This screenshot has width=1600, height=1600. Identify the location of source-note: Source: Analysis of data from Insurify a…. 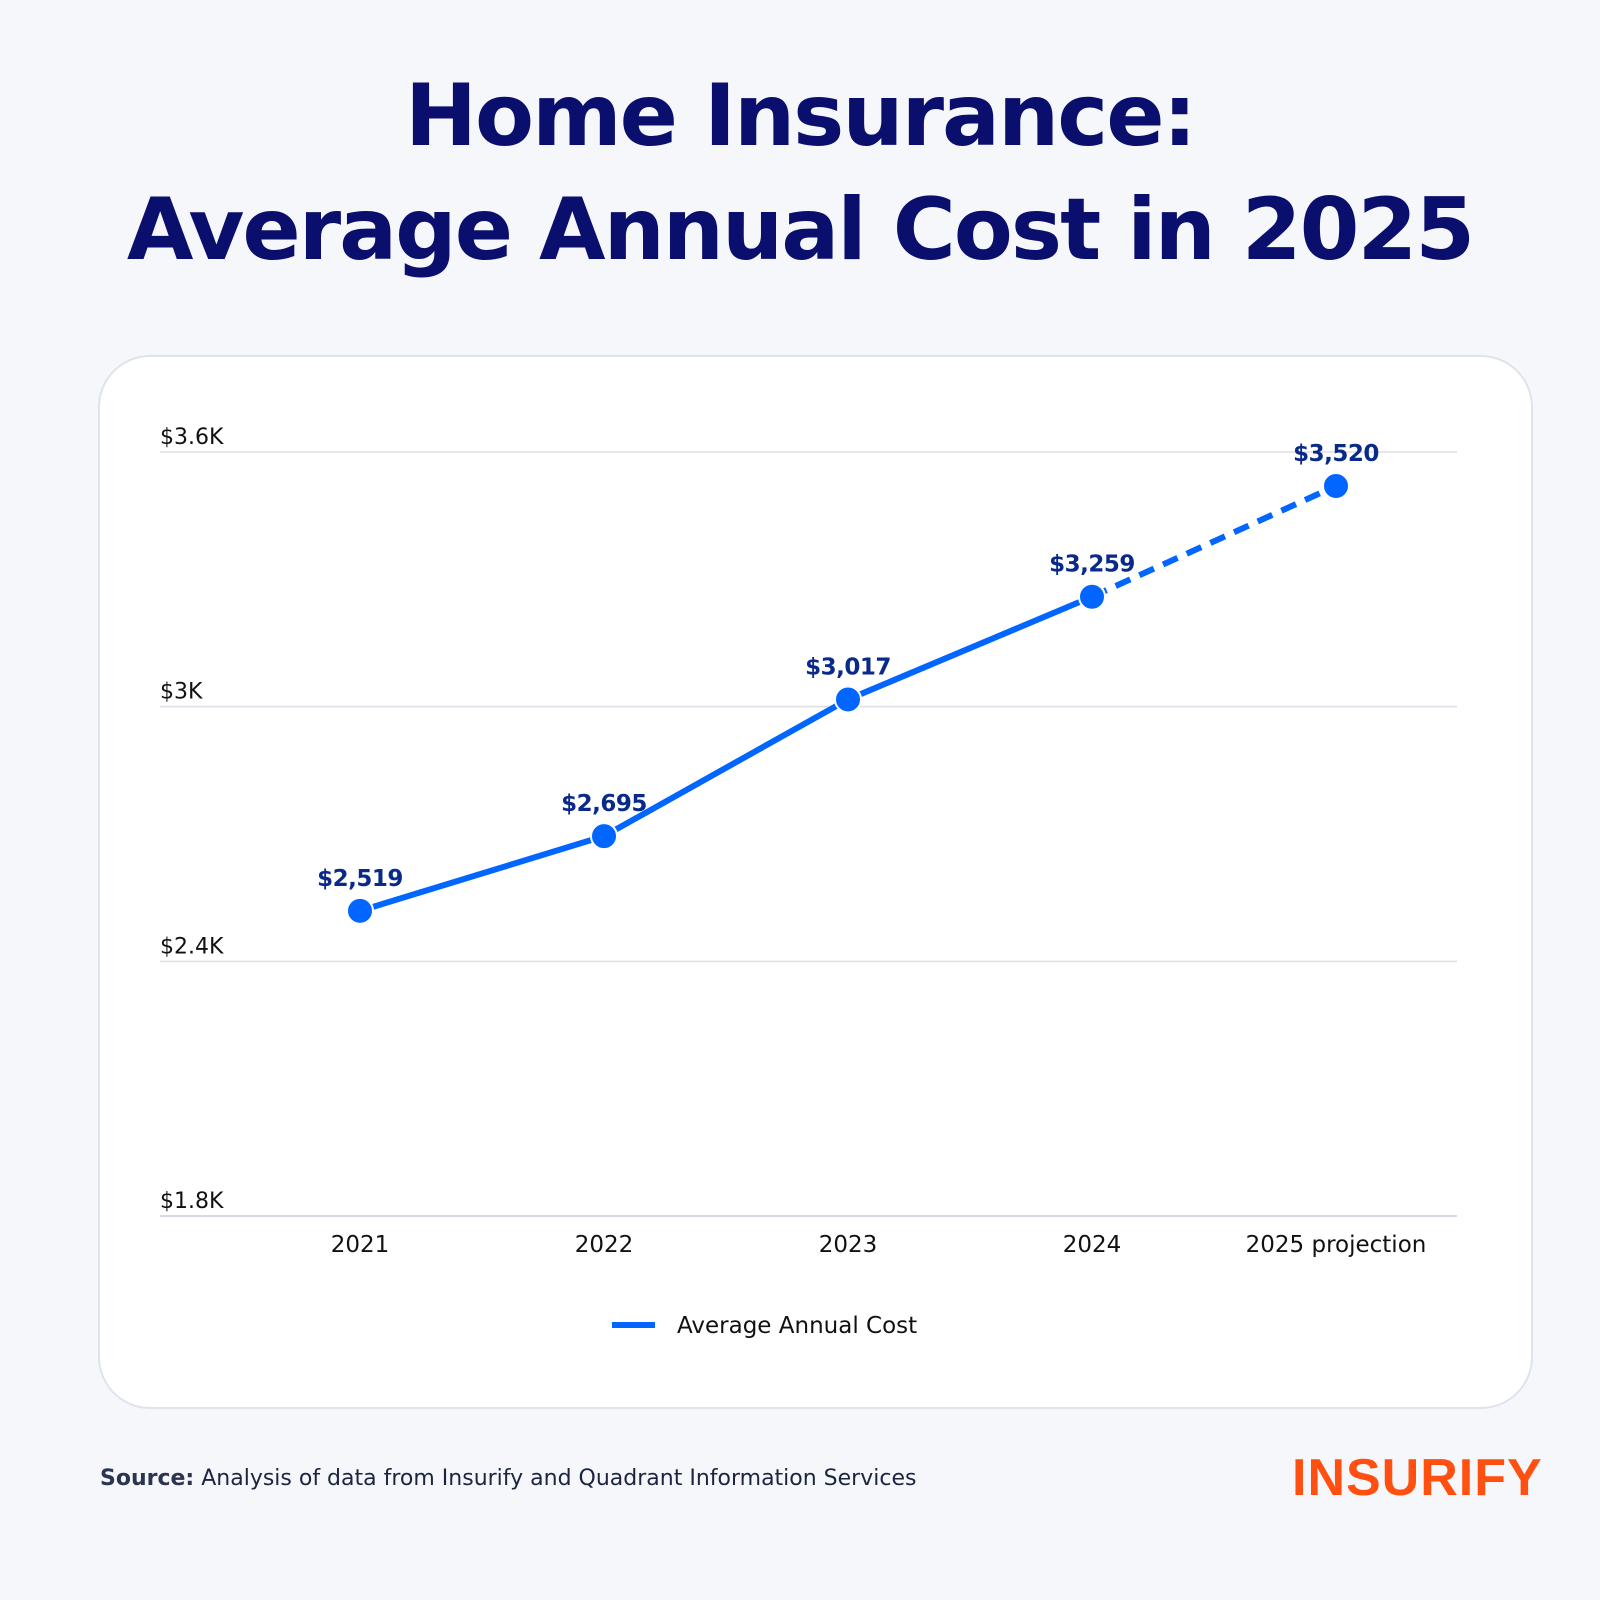
(508, 1478).